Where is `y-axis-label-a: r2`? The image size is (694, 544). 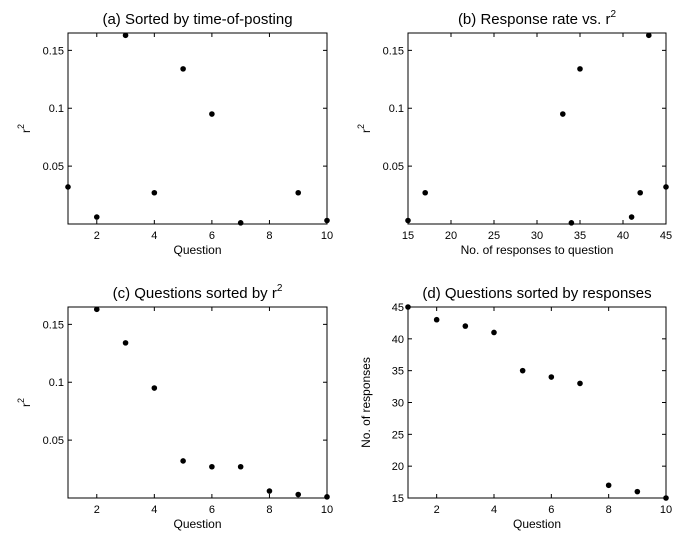
y-axis-label-a: r2 is located at coordinates (24, 128).